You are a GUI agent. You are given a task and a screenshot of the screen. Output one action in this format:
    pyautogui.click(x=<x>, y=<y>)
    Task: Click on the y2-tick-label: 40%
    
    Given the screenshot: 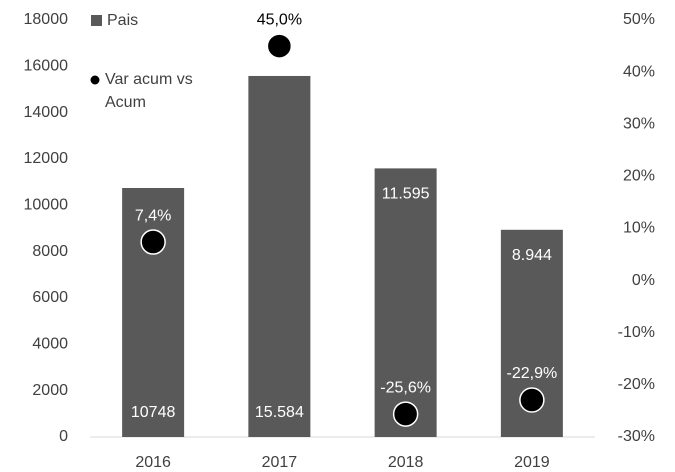 What is the action you would take?
    pyautogui.click(x=639, y=71)
    